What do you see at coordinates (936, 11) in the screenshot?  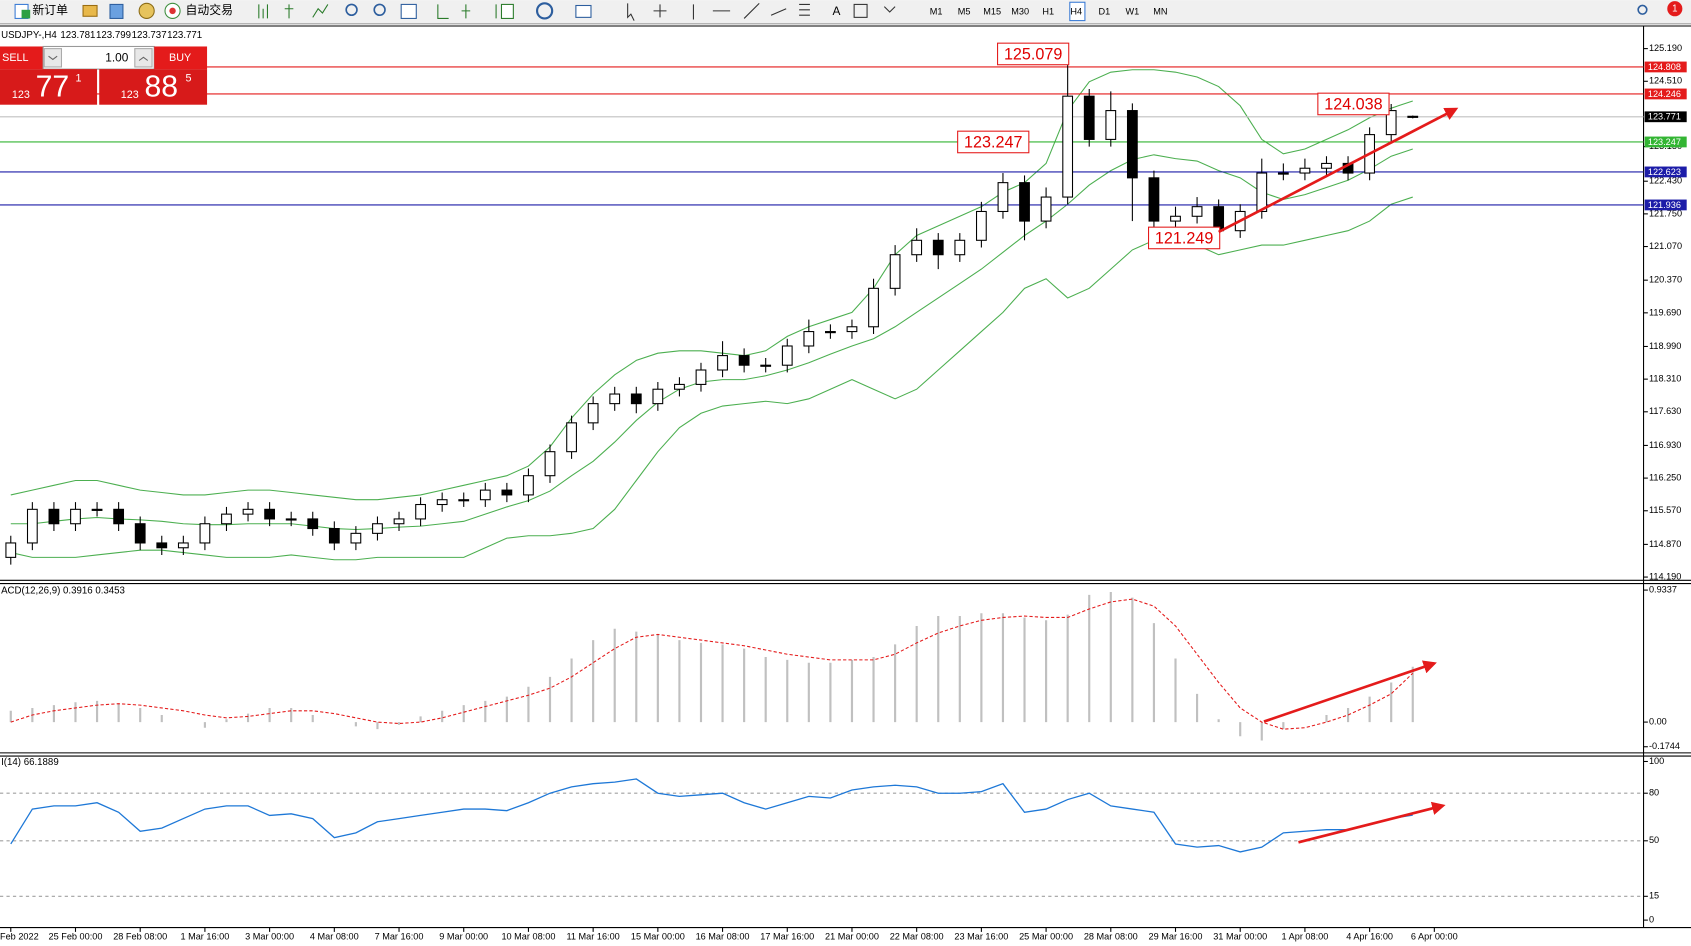 I see `timeframe-button: M1` at bounding box center [936, 11].